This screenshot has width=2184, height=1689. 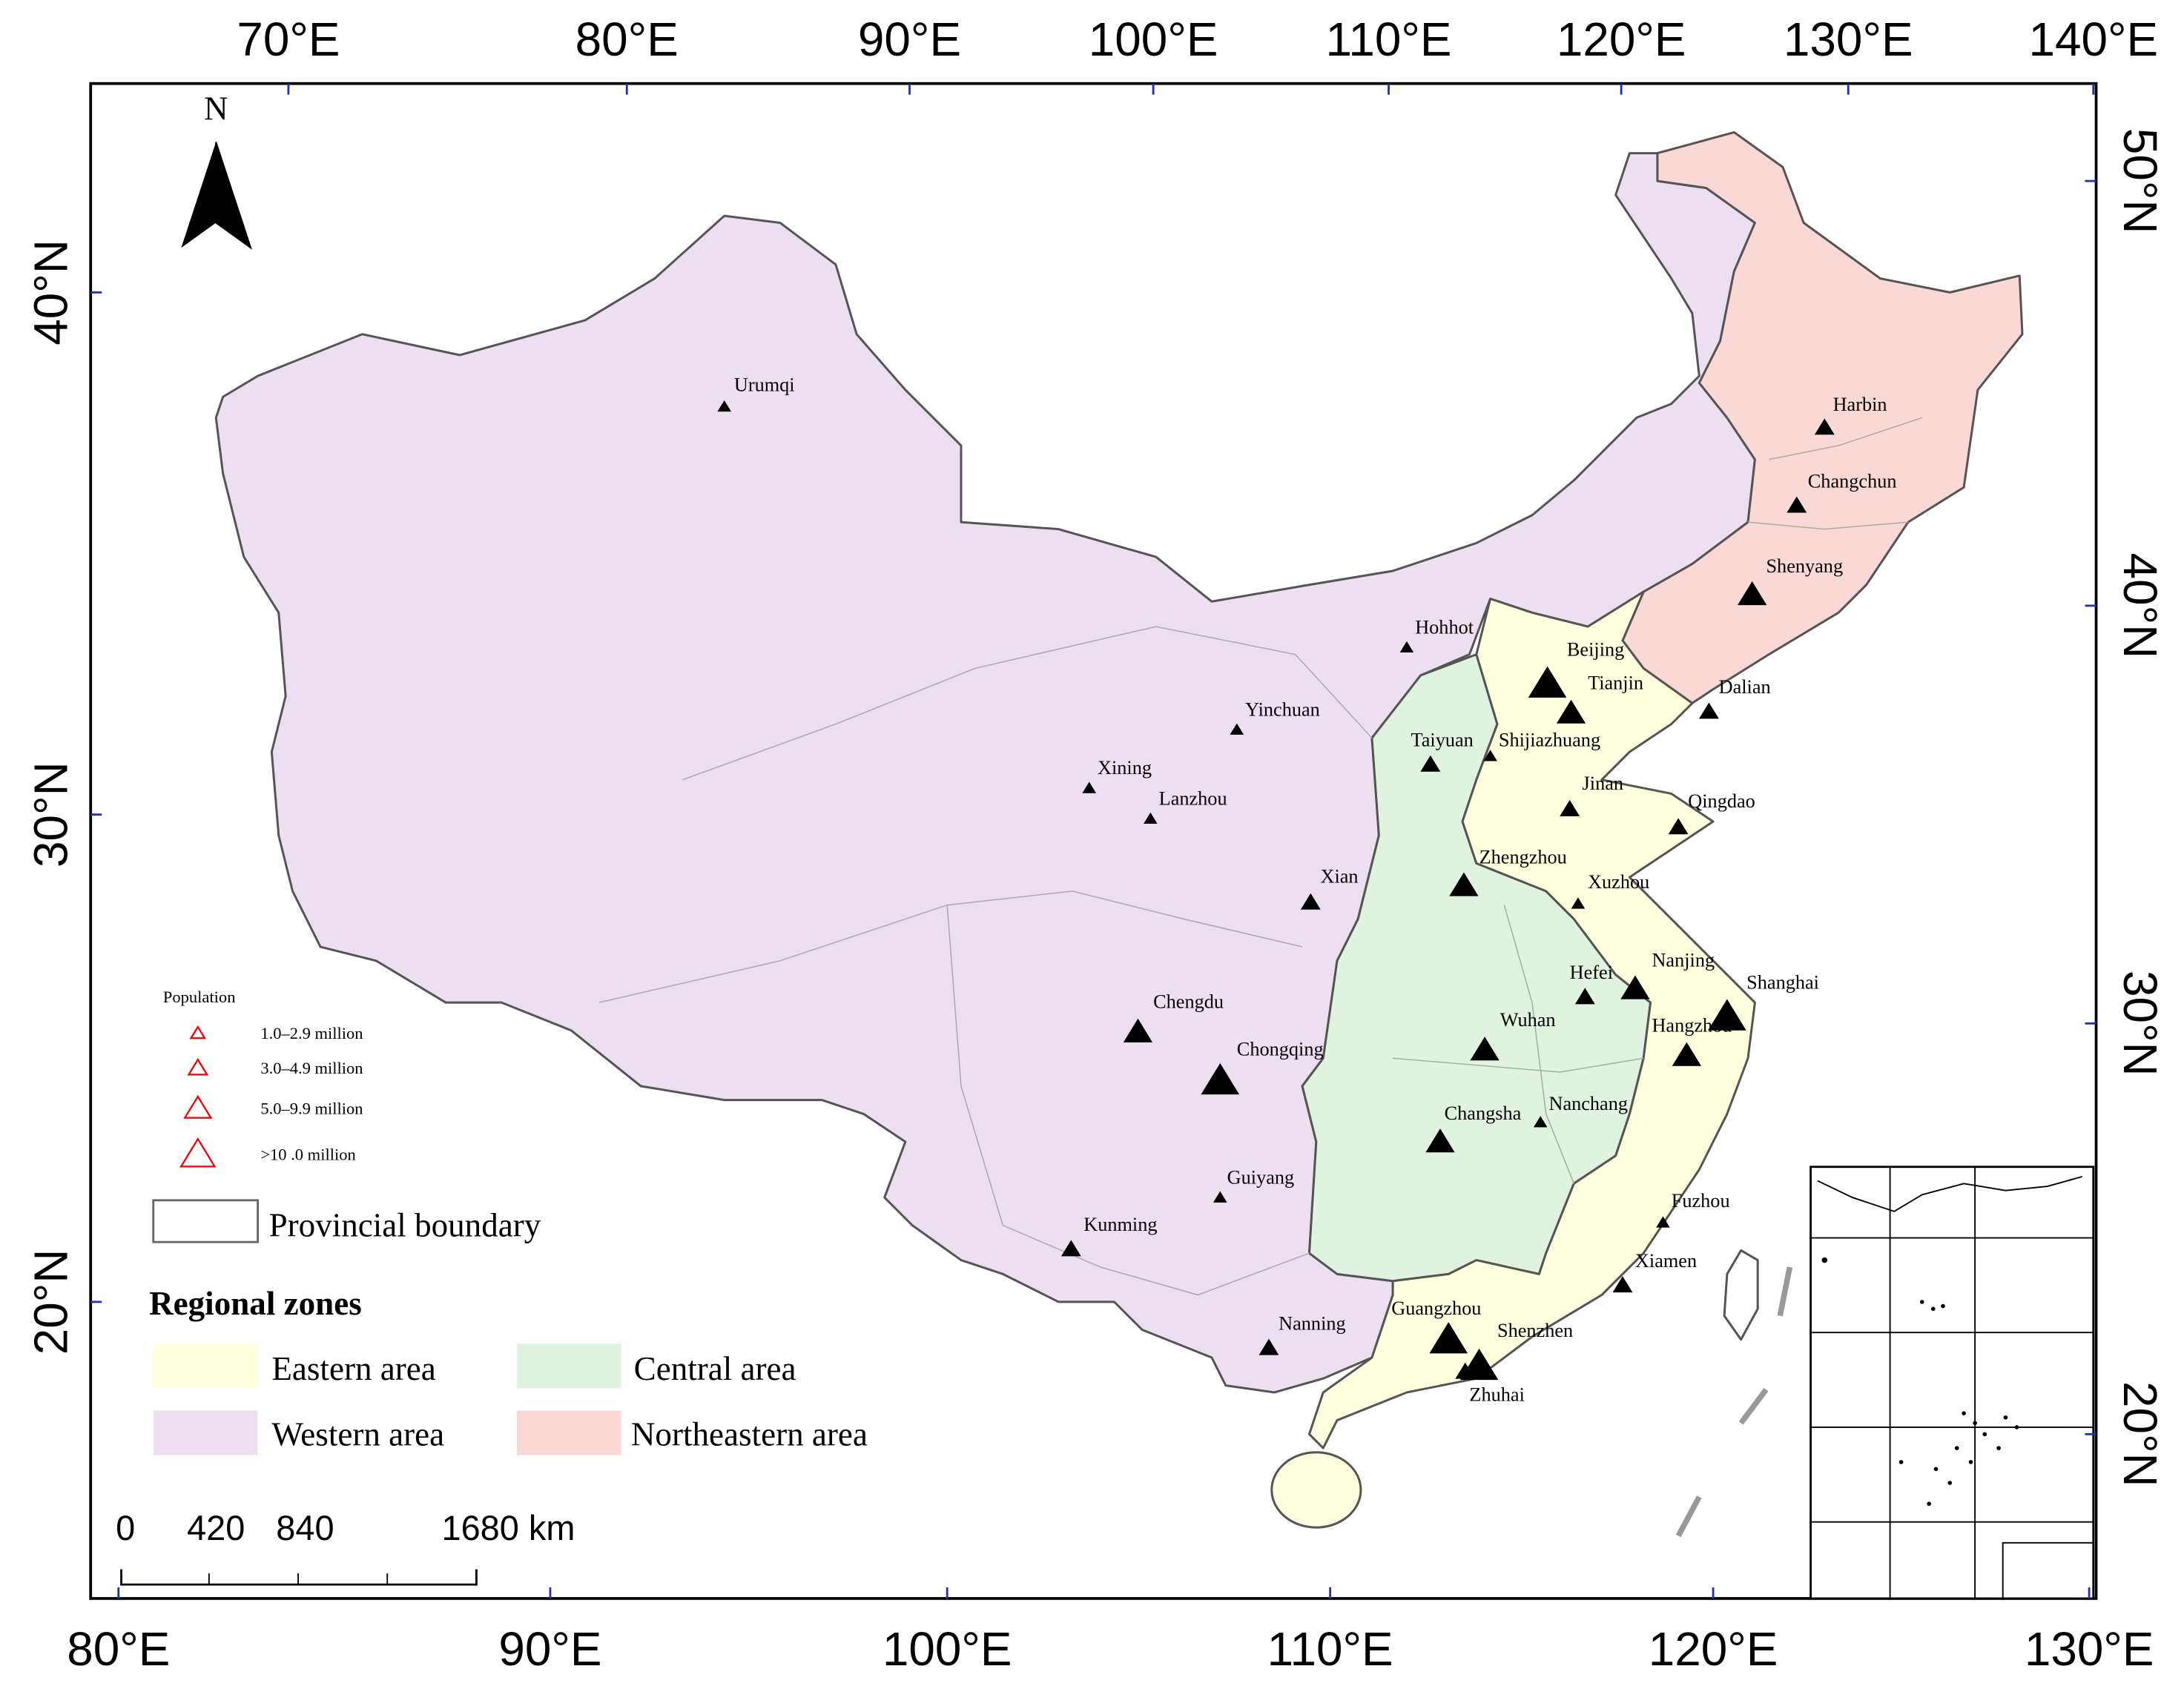 What do you see at coordinates (353, 1368) in the screenshot?
I see `zone-label: Eastern area` at bounding box center [353, 1368].